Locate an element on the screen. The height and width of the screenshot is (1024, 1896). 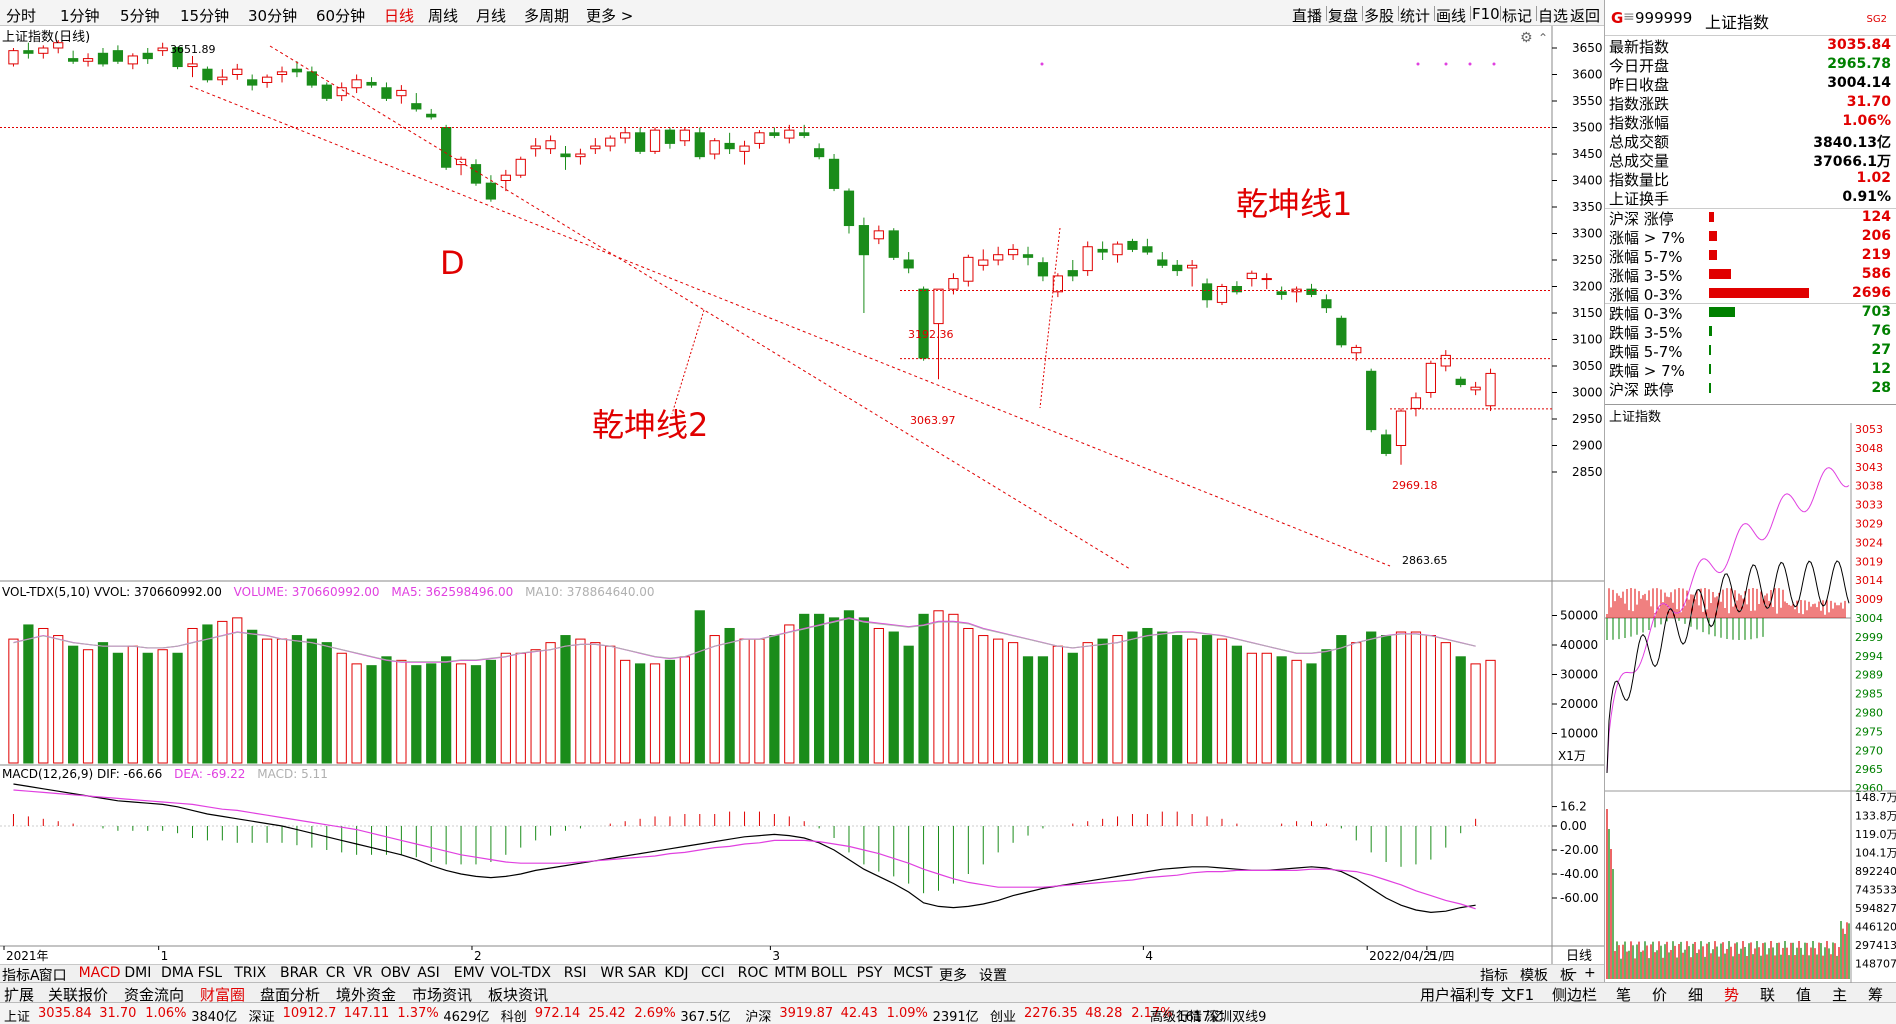
bottom-tab: 境外资金 is located at coordinates (366, 995).